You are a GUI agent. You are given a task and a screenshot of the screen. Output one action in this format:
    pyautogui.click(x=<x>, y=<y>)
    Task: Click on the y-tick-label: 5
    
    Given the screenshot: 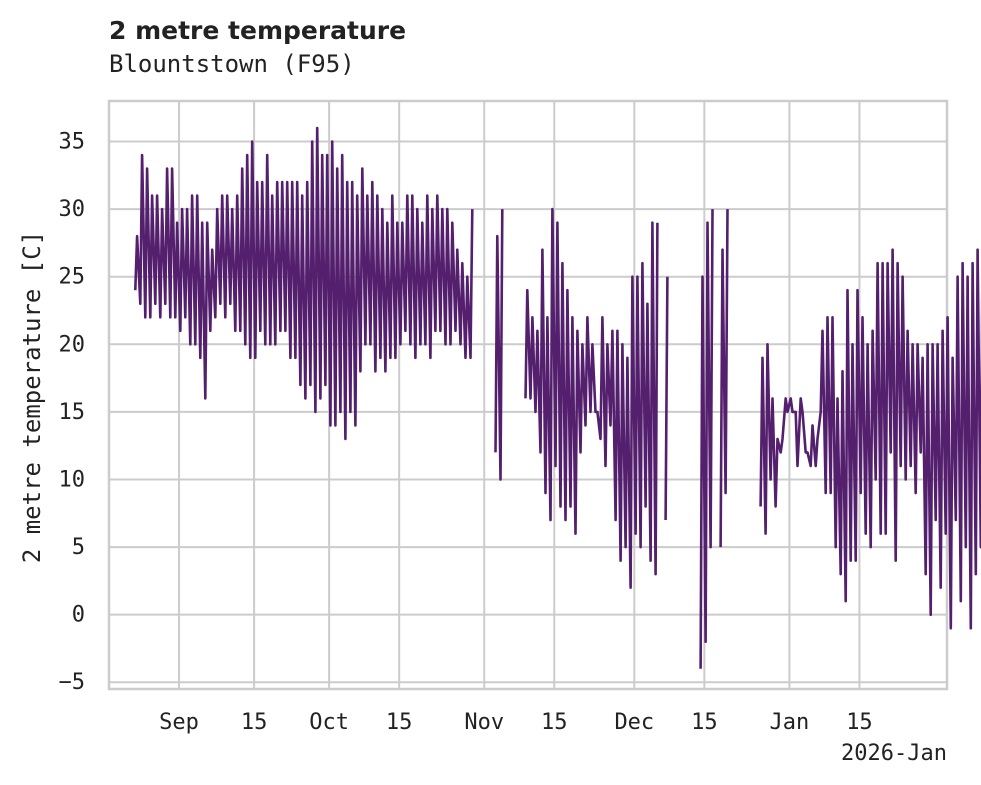 What is the action you would take?
    pyautogui.click(x=78, y=547)
    